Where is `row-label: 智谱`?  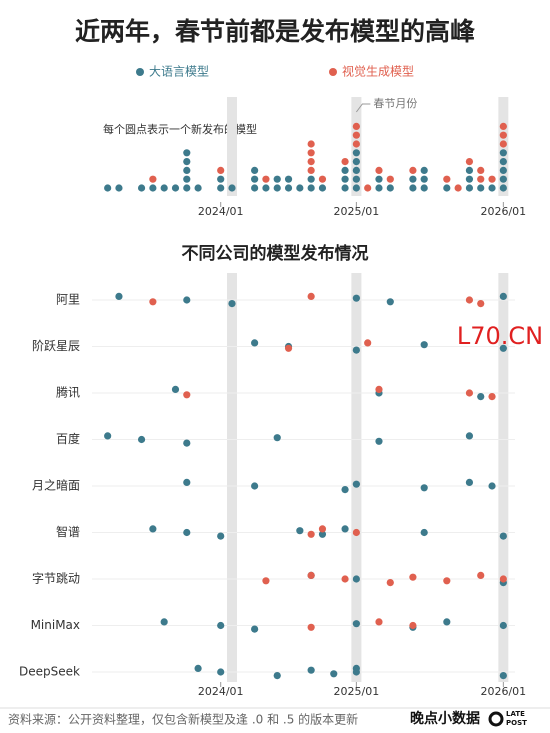
row-label: 智谱 is located at coordinates (68, 531).